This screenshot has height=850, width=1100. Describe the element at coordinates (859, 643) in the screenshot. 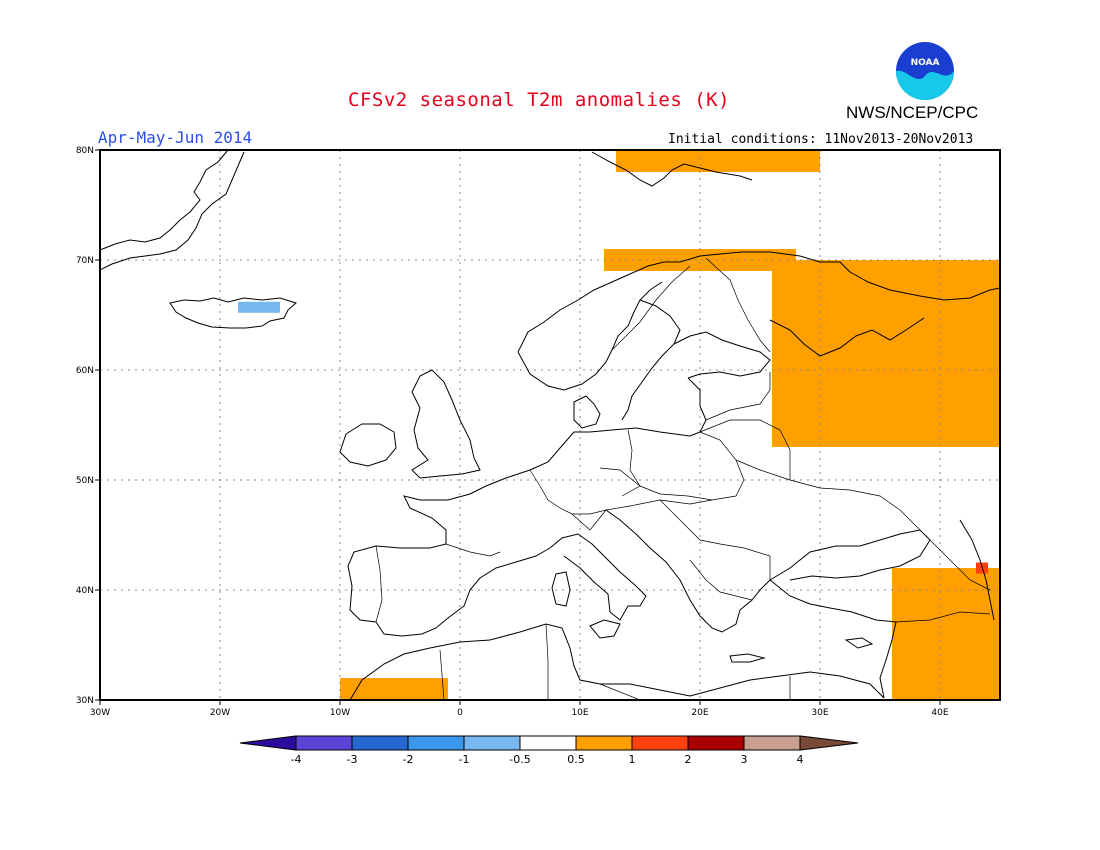

I see `coast-cyprus` at that location.